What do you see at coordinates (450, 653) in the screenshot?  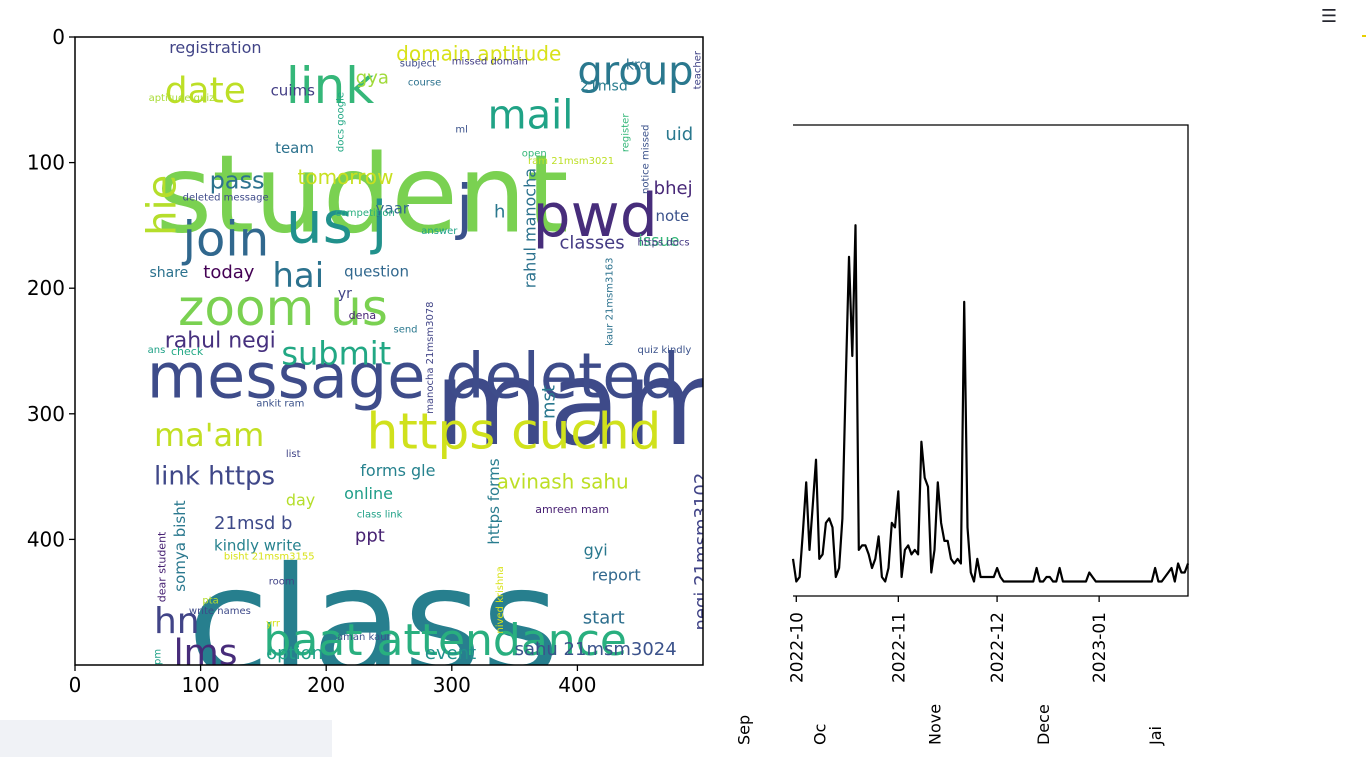 I see `wordcloud-word: event` at bounding box center [450, 653].